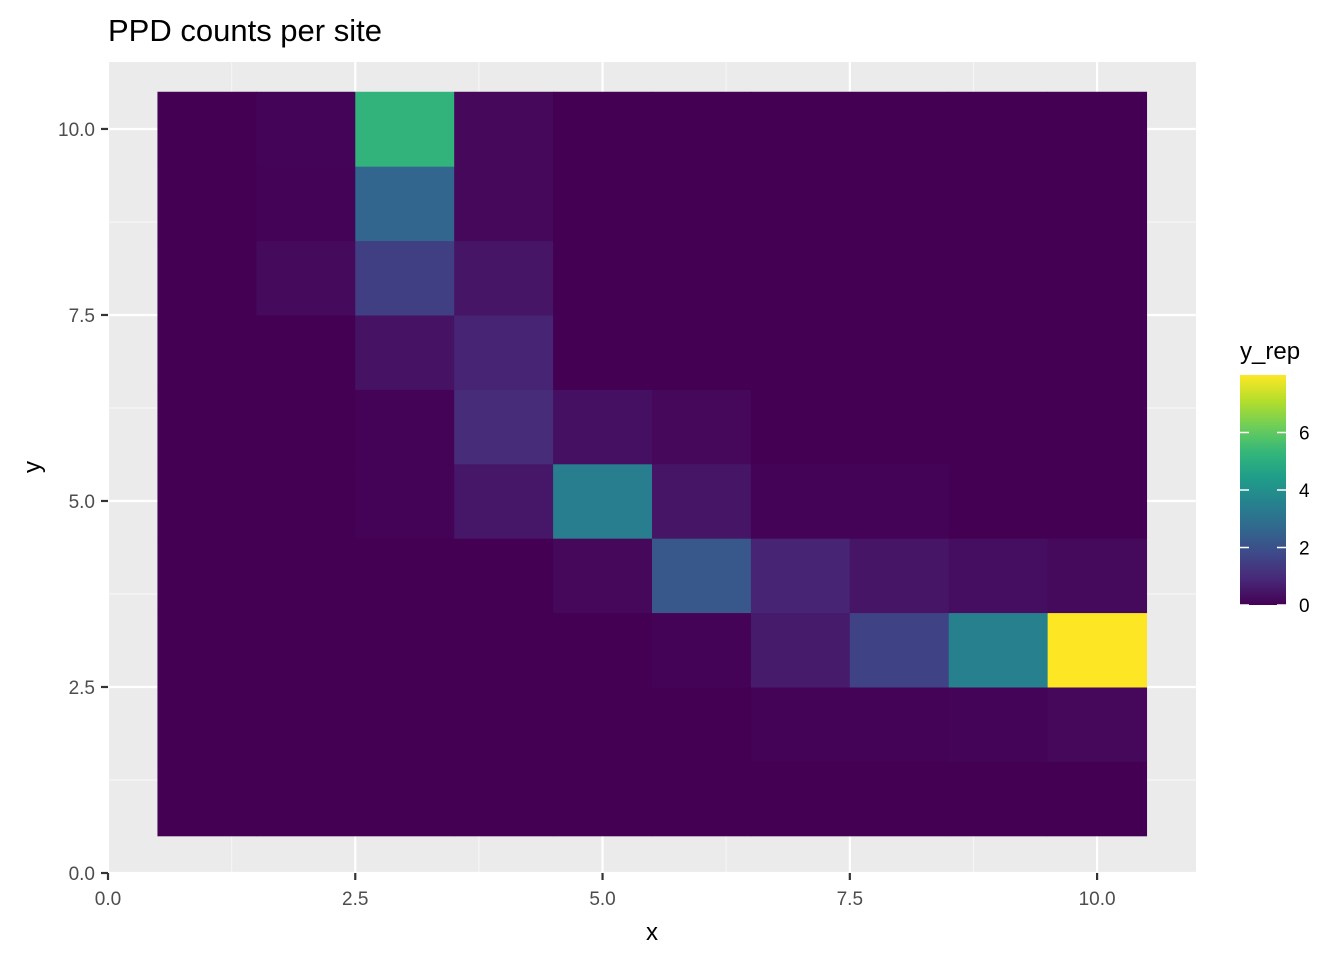  What do you see at coordinates (1270, 351) in the screenshot?
I see `legend-title: y_rep` at bounding box center [1270, 351].